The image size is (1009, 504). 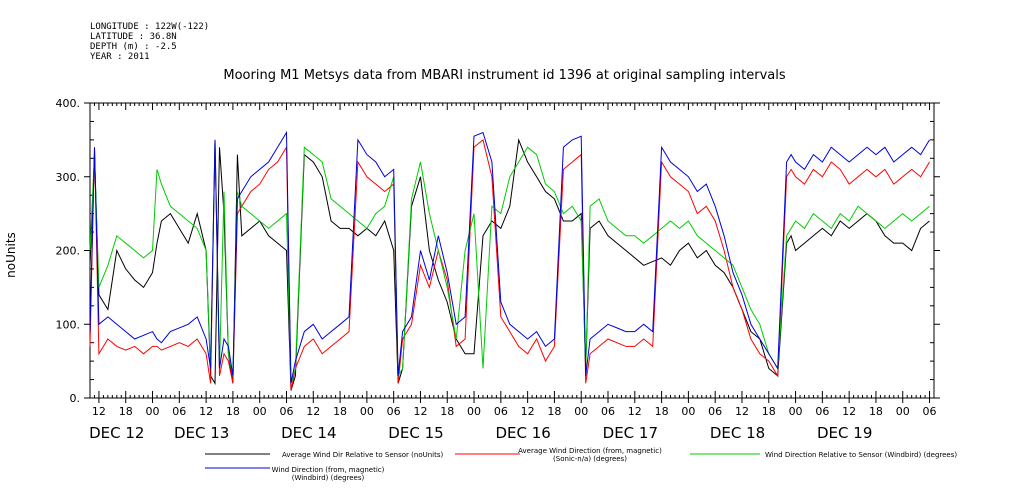 I want to click on y-tick-label: 0., so click(x=75, y=398).